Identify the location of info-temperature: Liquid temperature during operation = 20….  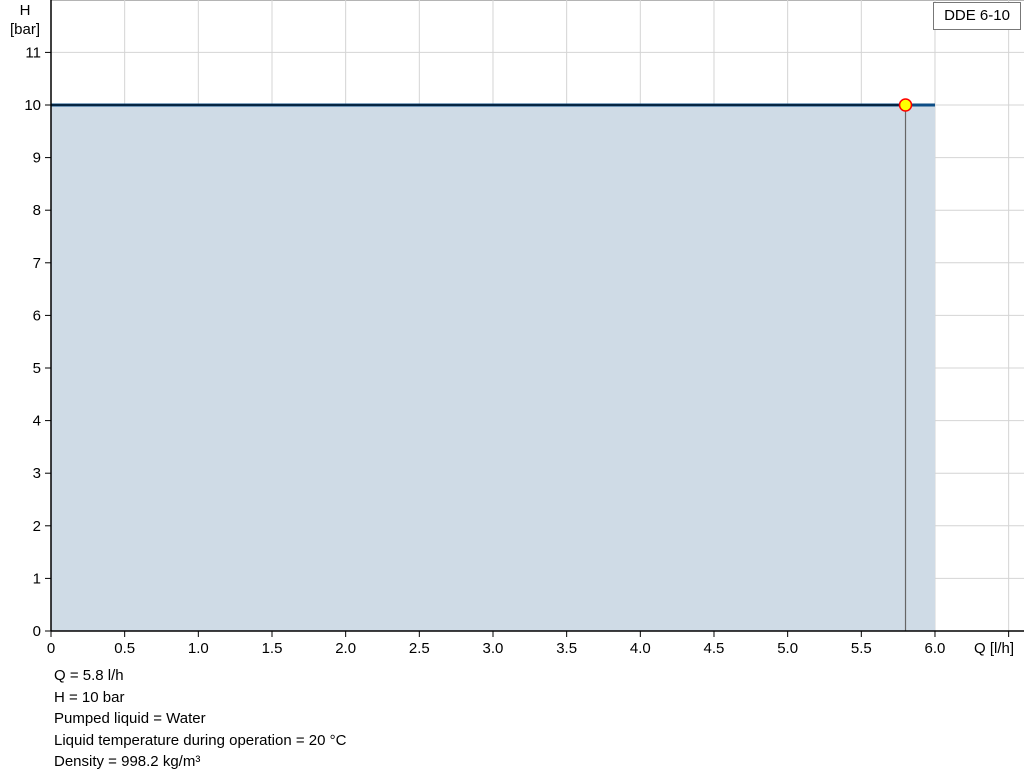
(200, 740).